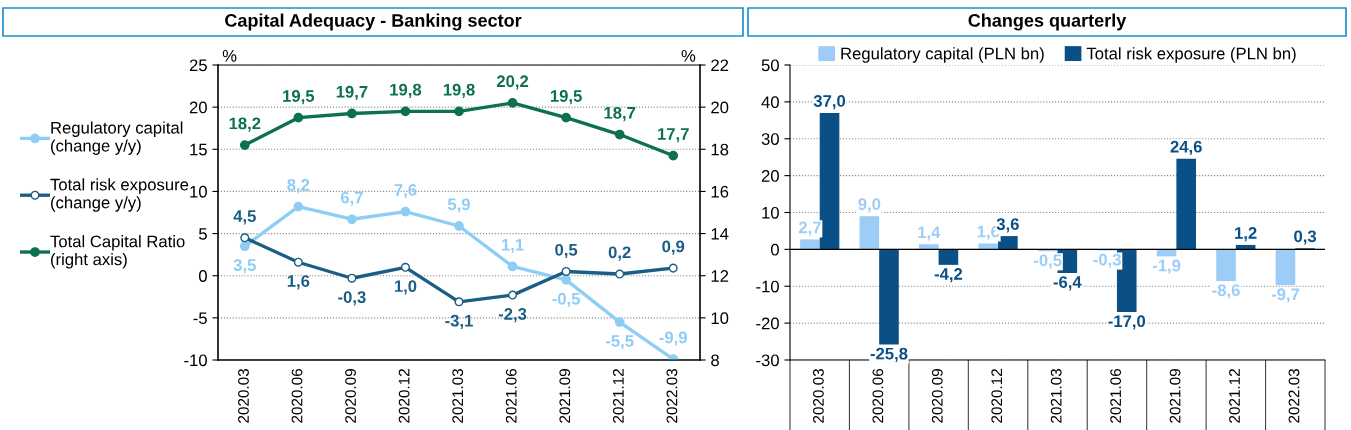 Image resolution: width=1351 pixels, height=430 pixels. What do you see at coordinates (720, 276) in the screenshot?
I see `y2-tick-label: 12` at bounding box center [720, 276].